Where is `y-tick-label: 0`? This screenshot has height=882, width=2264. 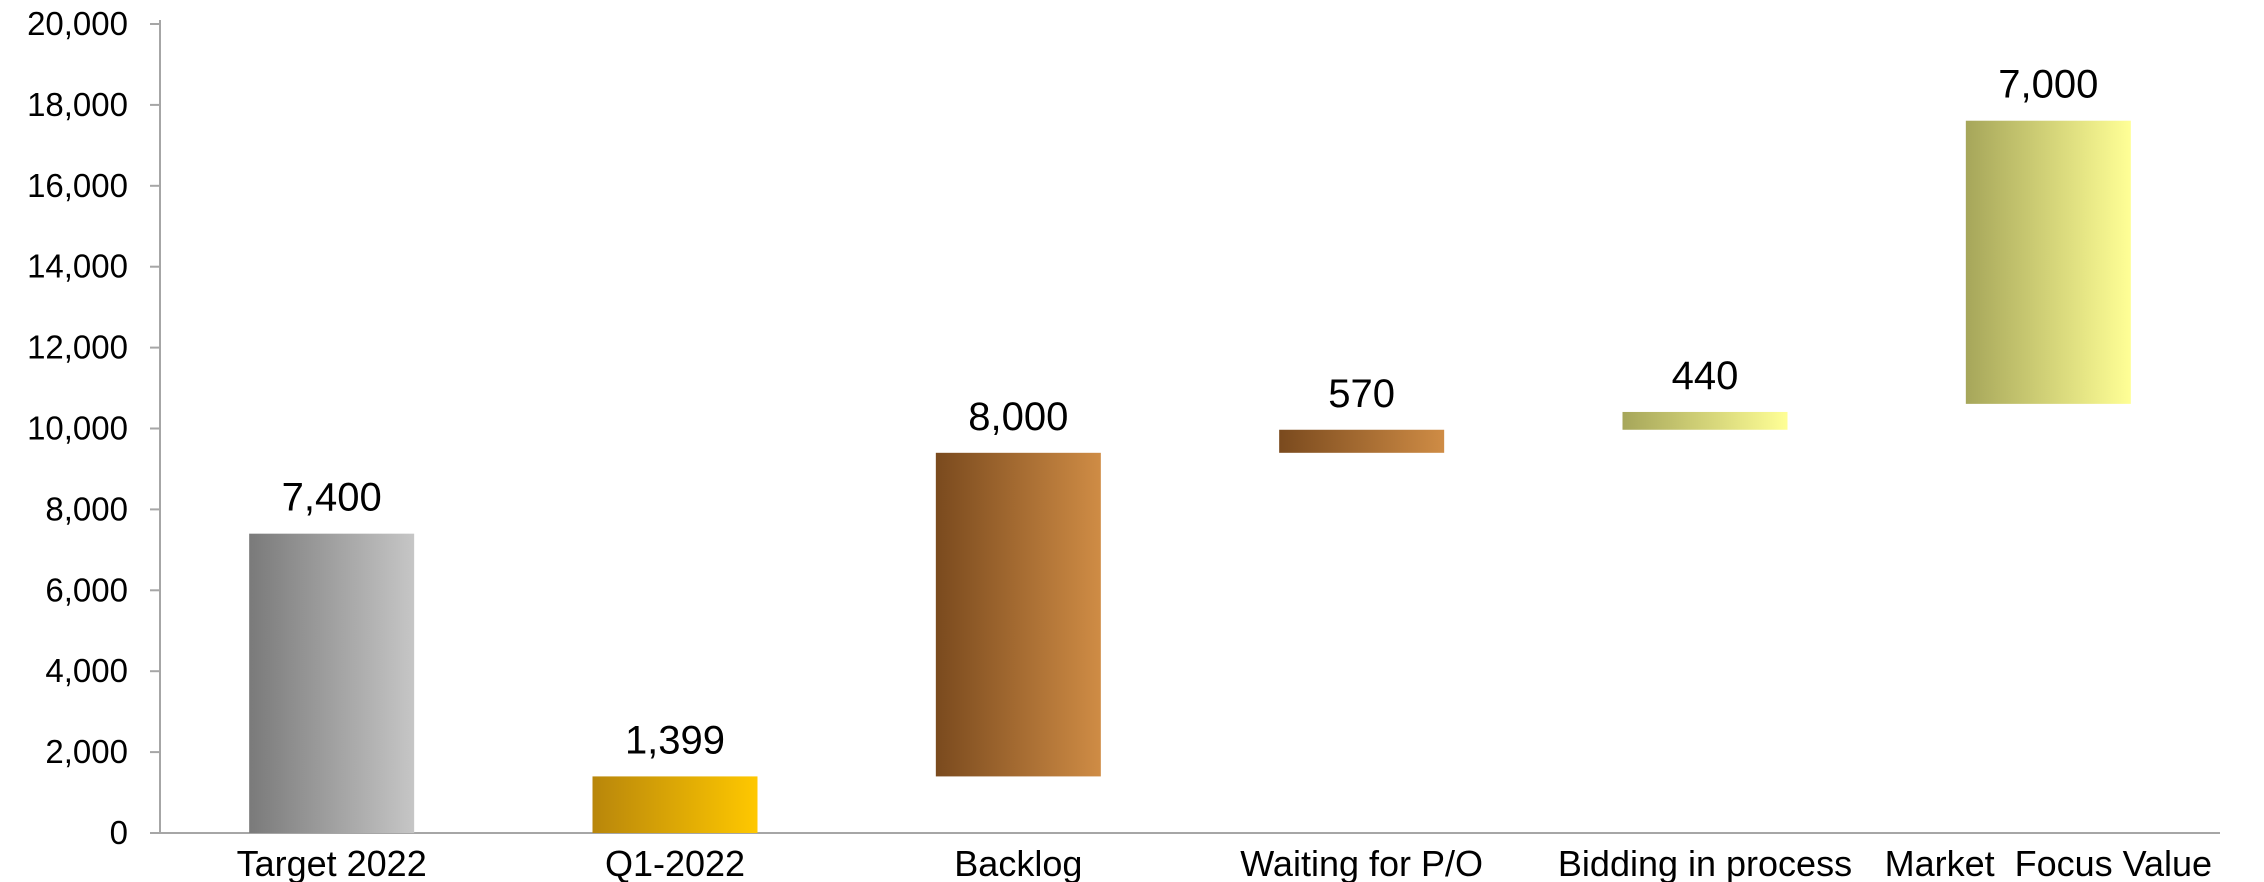
y-tick-label: 0 is located at coordinates (119, 832).